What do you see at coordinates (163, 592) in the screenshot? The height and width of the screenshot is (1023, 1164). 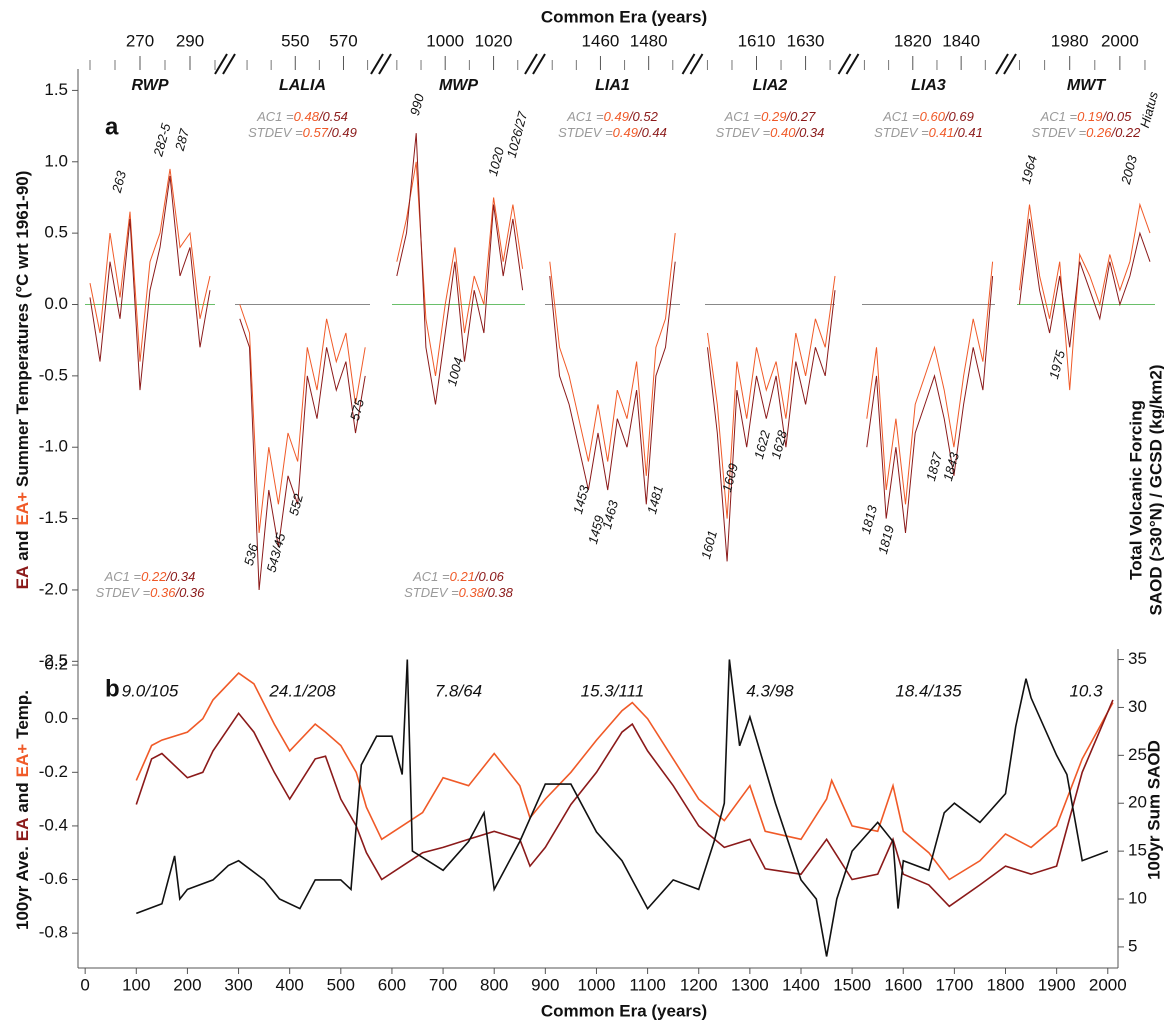 I see `stat-ea-plus: 0.36` at bounding box center [163, 592].